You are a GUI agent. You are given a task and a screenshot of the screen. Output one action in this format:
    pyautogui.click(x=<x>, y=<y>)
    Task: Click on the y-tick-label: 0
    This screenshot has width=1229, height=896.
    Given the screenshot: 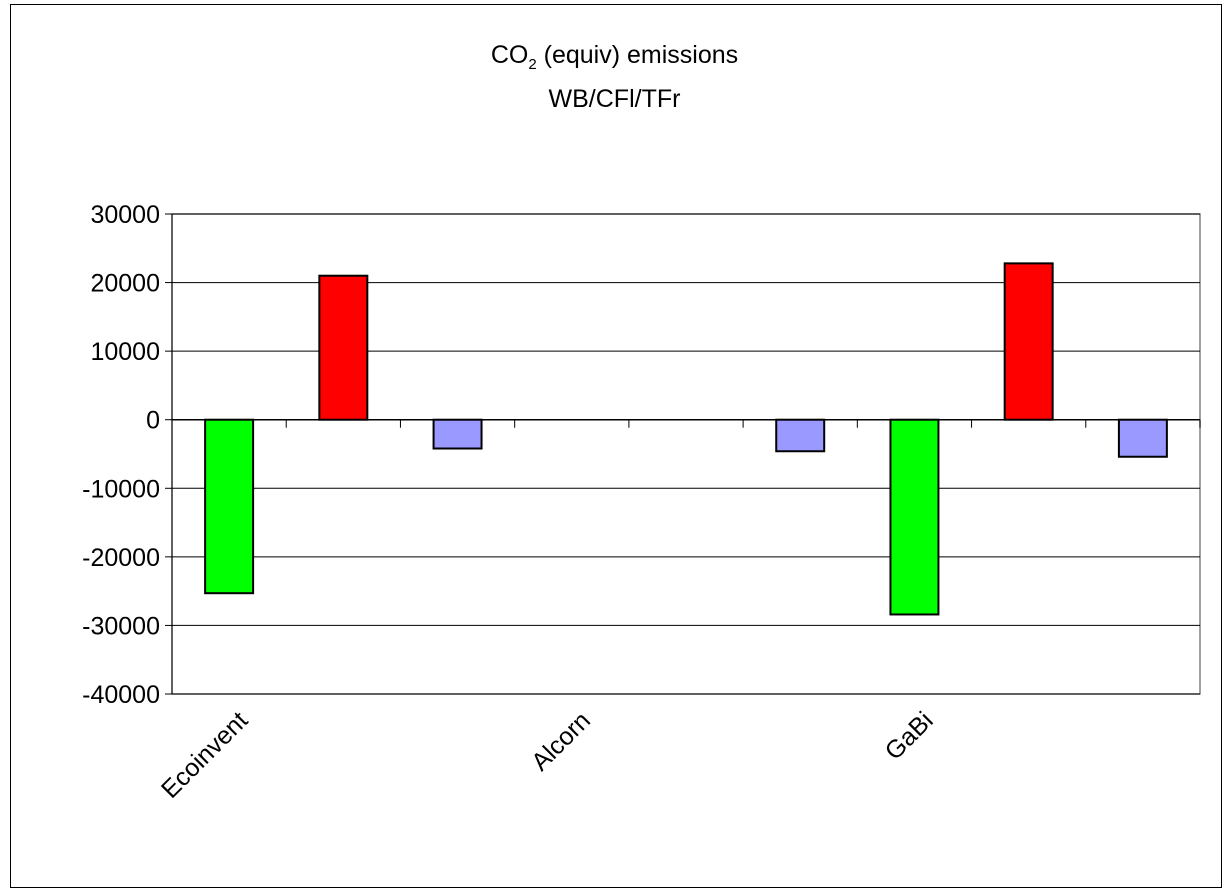 What is the action you would take?
    pyautogui.click(x=153, y=421)
    